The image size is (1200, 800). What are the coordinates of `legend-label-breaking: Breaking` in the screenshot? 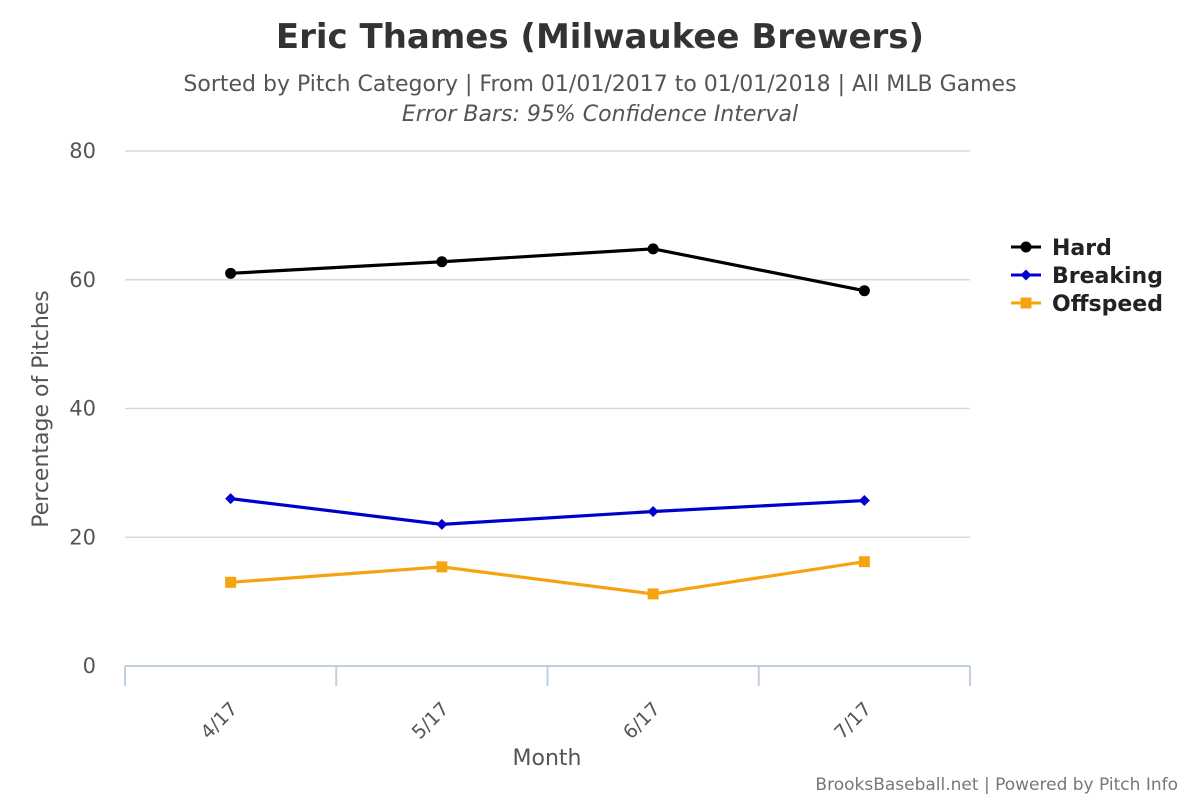 It's located at (1107, 276).